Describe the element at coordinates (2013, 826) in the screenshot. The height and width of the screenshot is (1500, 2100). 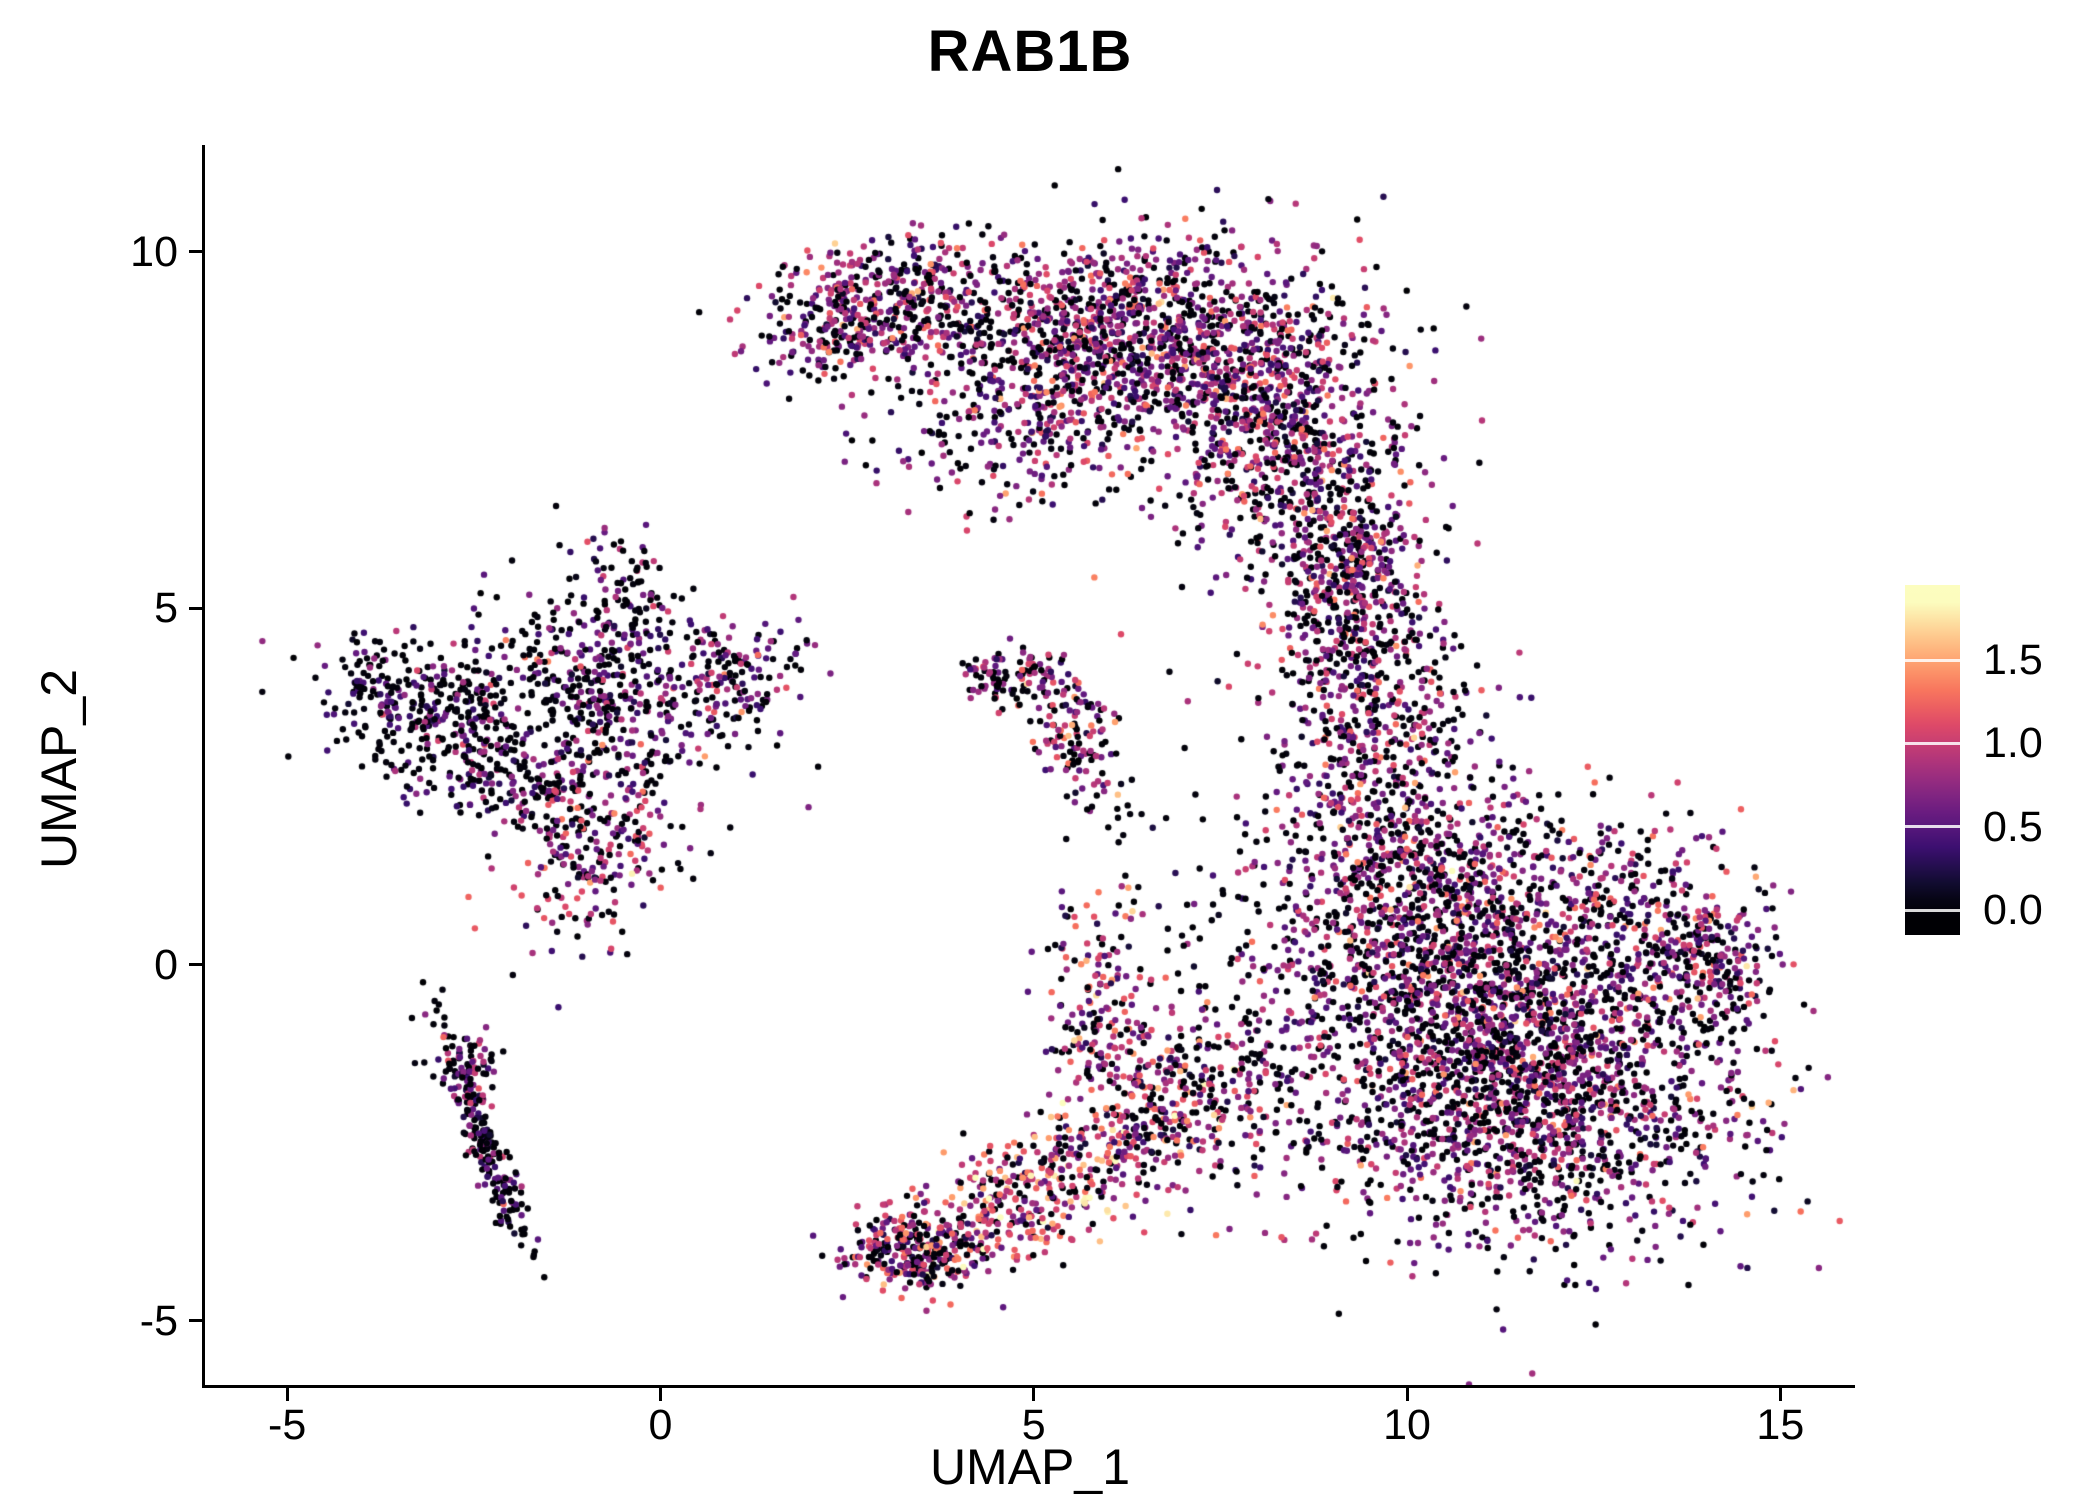
I see `colorbar-tick-label: 0.5` at that location.